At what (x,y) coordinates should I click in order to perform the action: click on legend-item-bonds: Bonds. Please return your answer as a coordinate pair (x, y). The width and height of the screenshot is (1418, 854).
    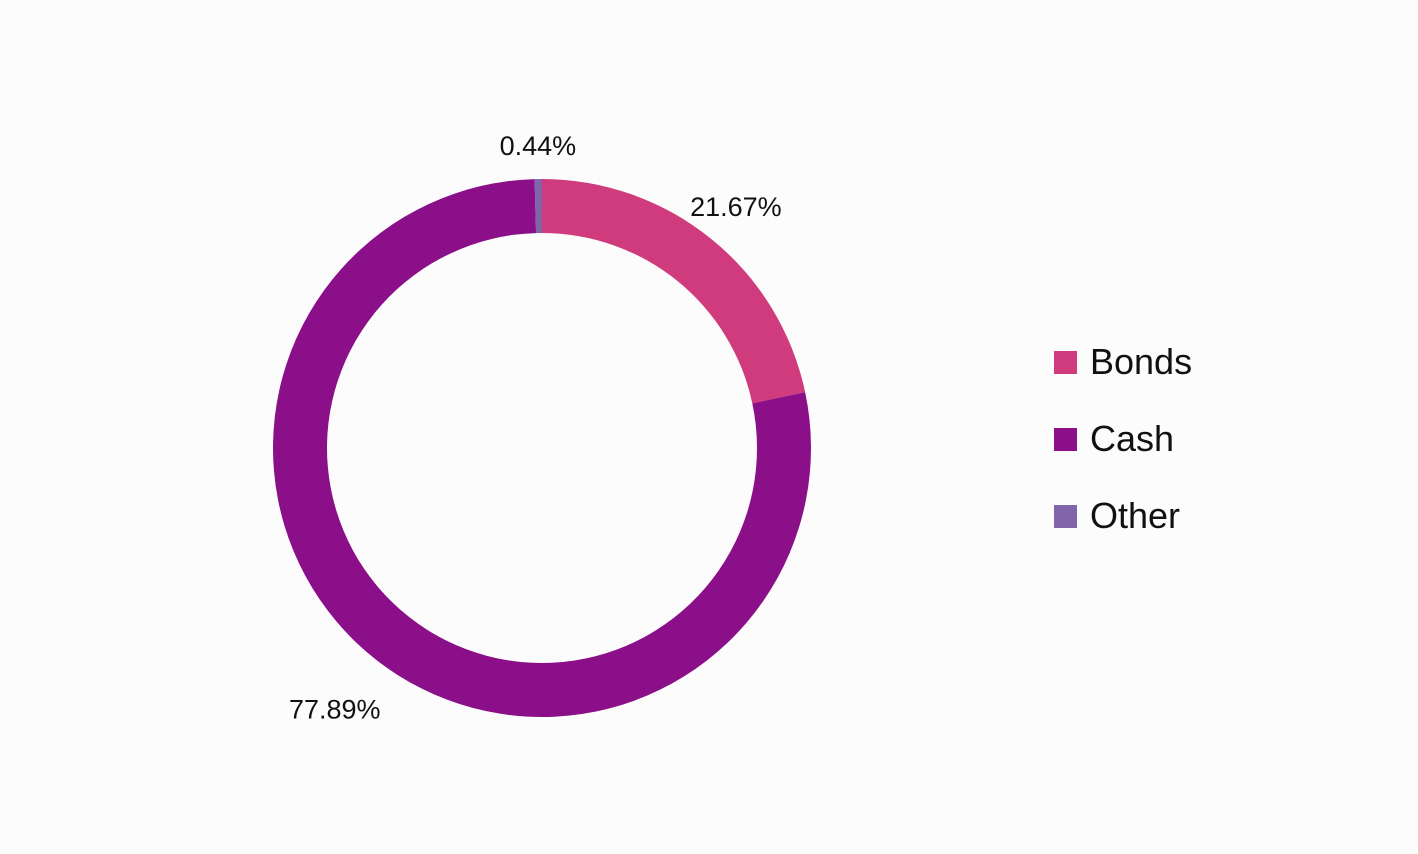
    Looking at the image, I should click on (1123, 362).